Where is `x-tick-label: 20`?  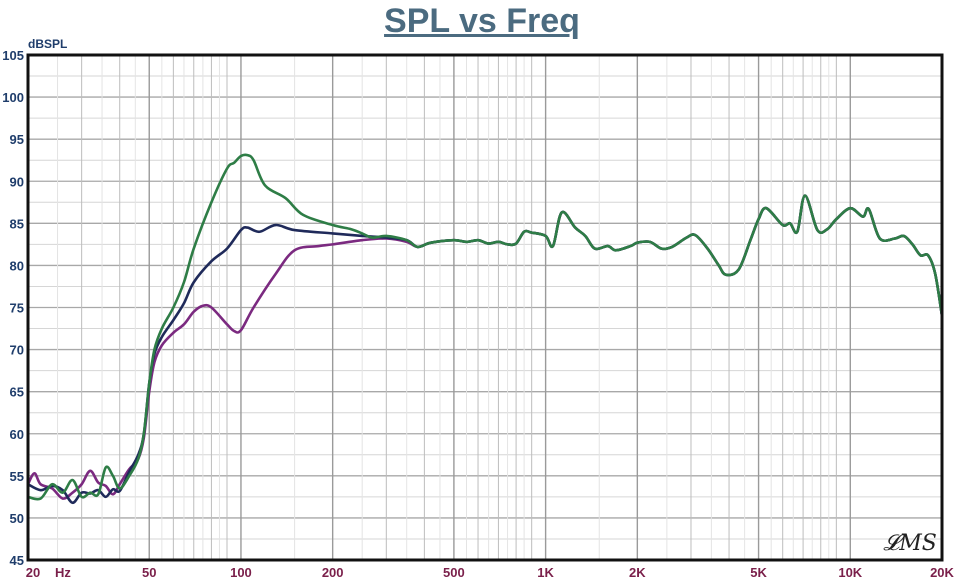 x-tick-label: 20 is located at coordinates (33, 572).